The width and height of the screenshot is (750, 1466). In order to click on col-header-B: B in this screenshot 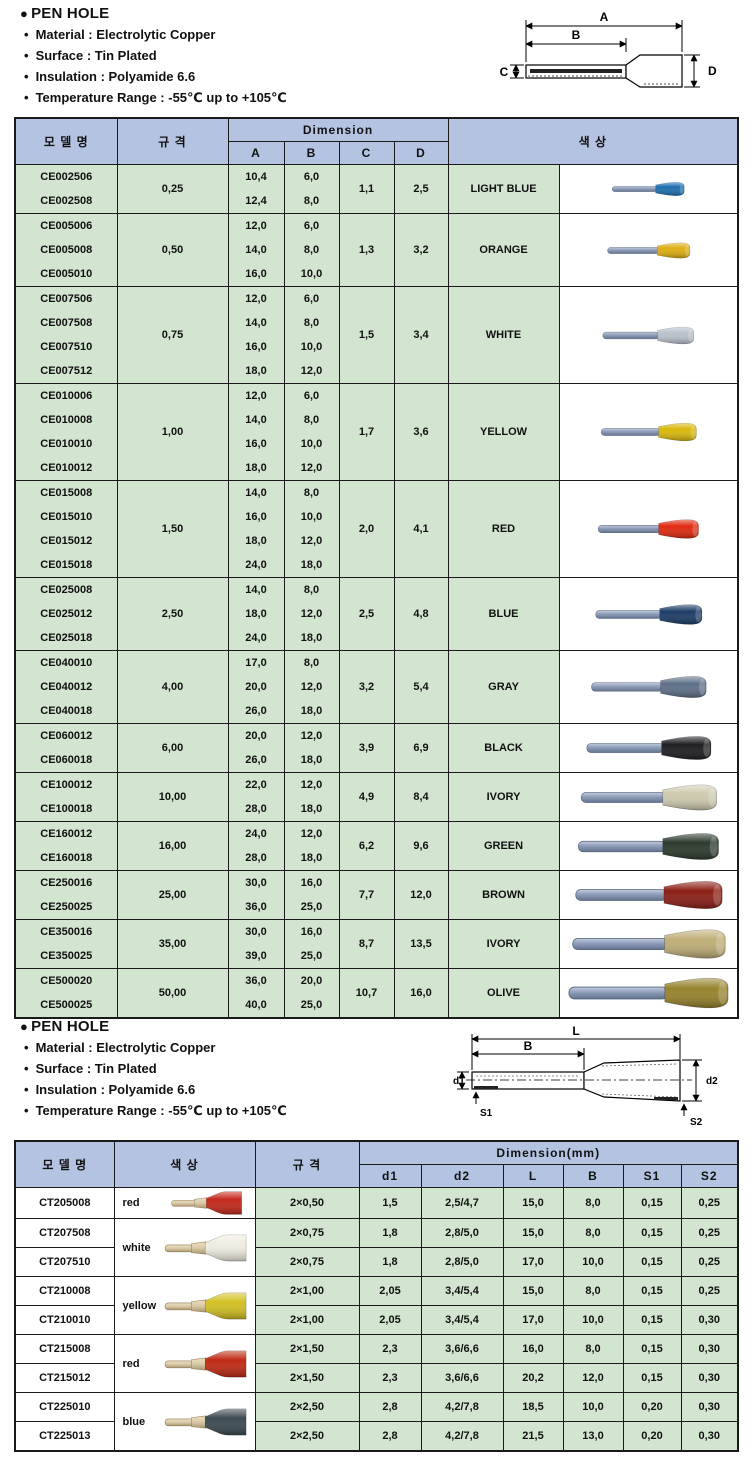, I will do `click(593, 1176)`.